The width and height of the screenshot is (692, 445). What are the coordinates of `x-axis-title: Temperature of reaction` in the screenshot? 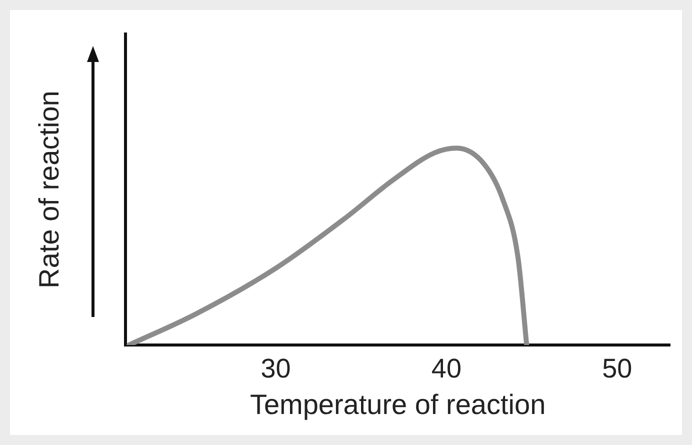 It's located at (398, 404).